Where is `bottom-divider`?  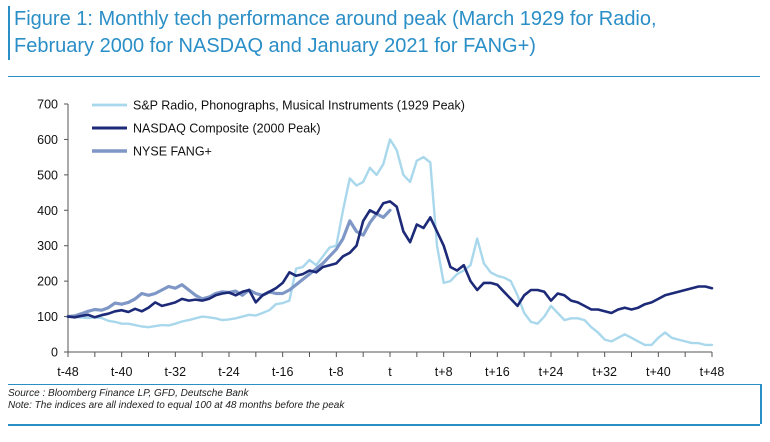 bottom-divider is located at coordinates (384, 425).